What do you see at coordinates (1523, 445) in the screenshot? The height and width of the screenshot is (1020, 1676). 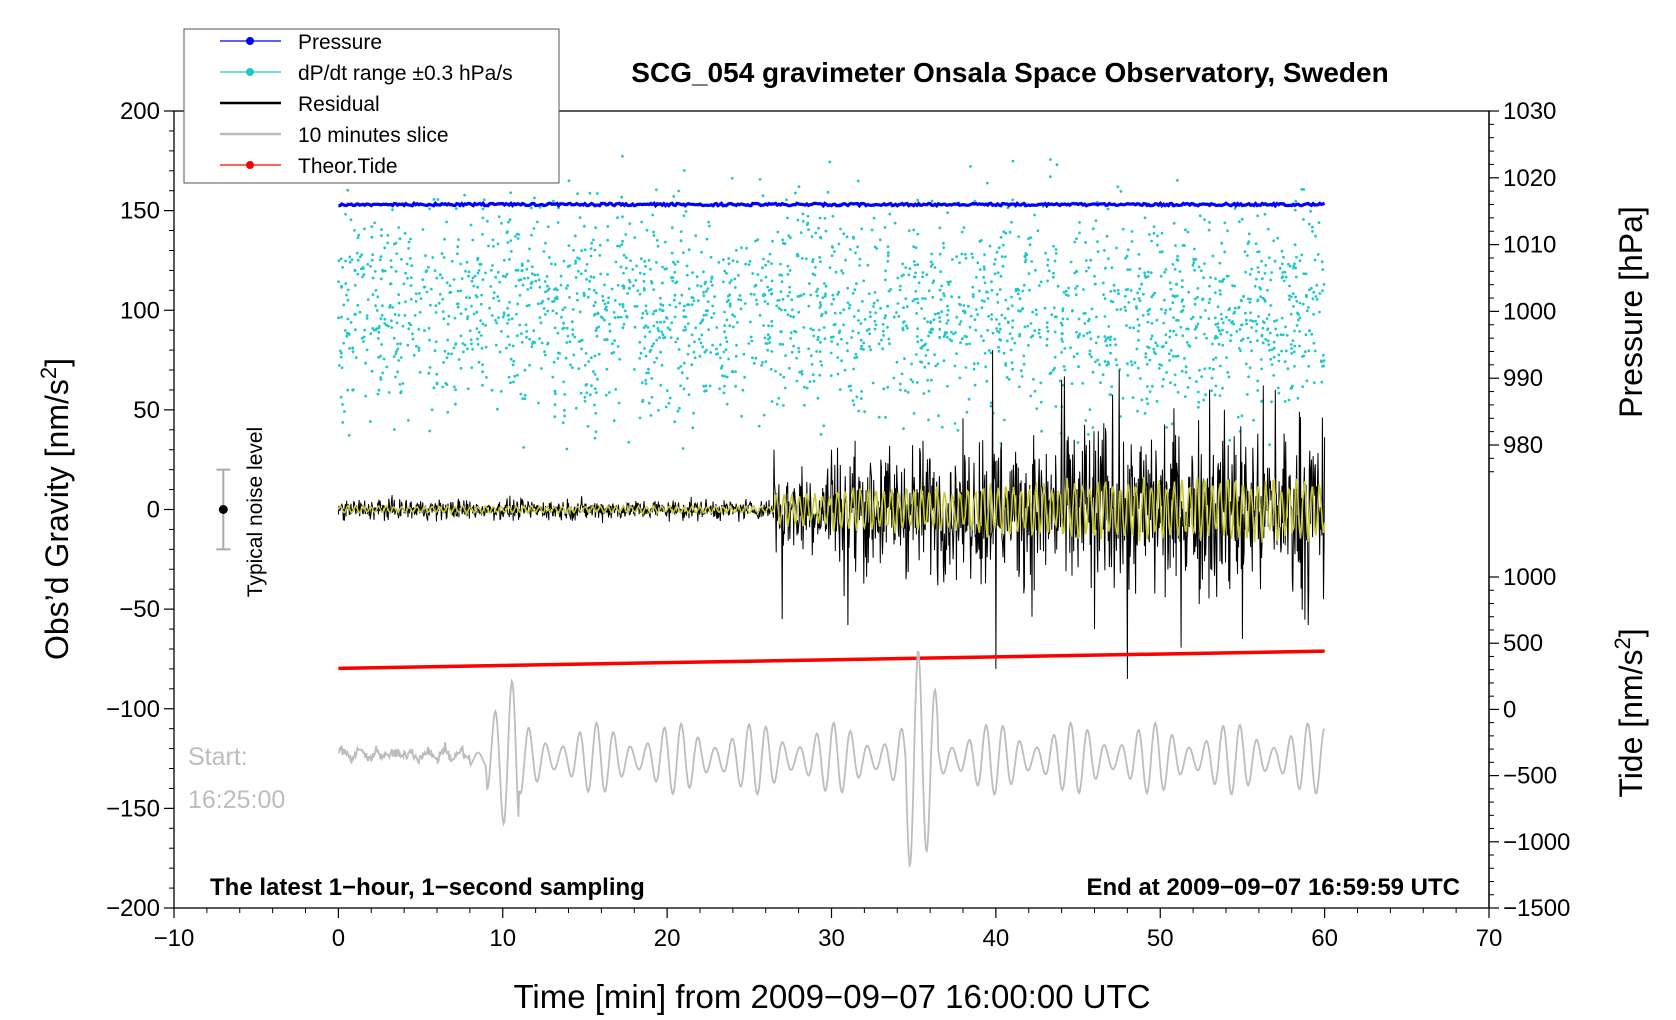 I see `pressure-tick-label: 980` at bounding box center [1523, 445].